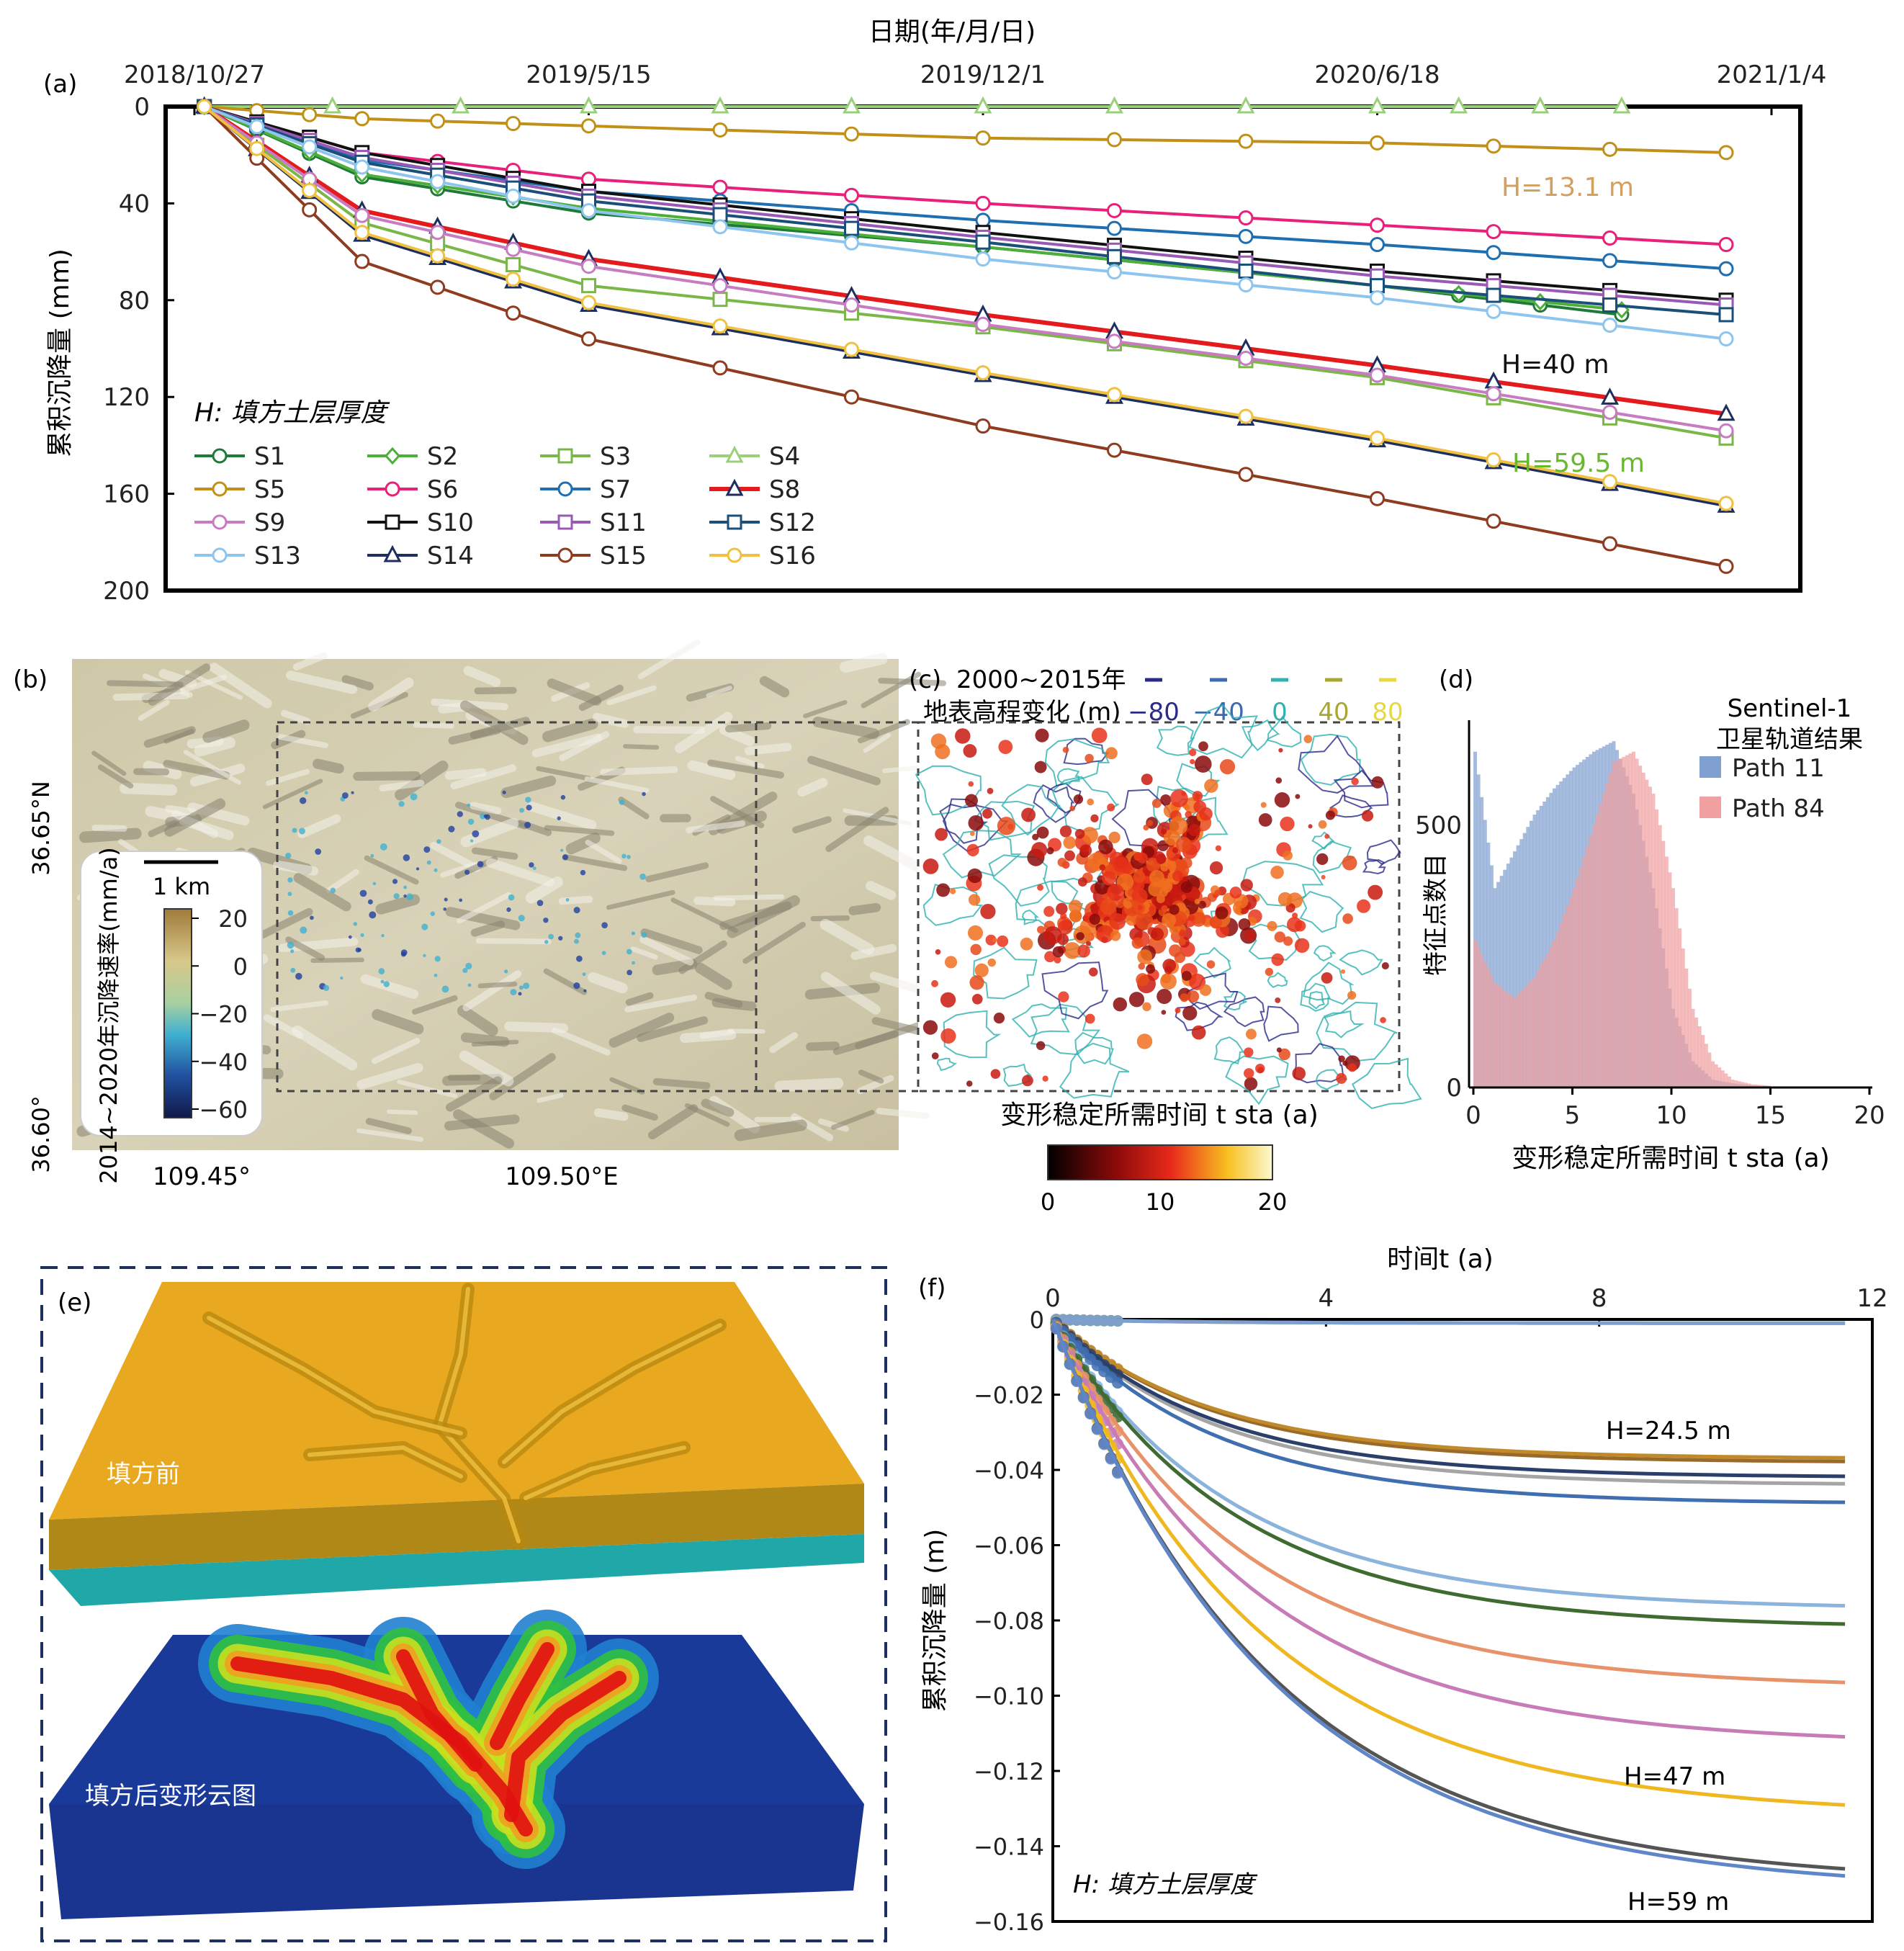 Image resolution: width=1904 pixels, height=1951 pixels. I want to click on legend-item-S15: S15, so click(593, 556).